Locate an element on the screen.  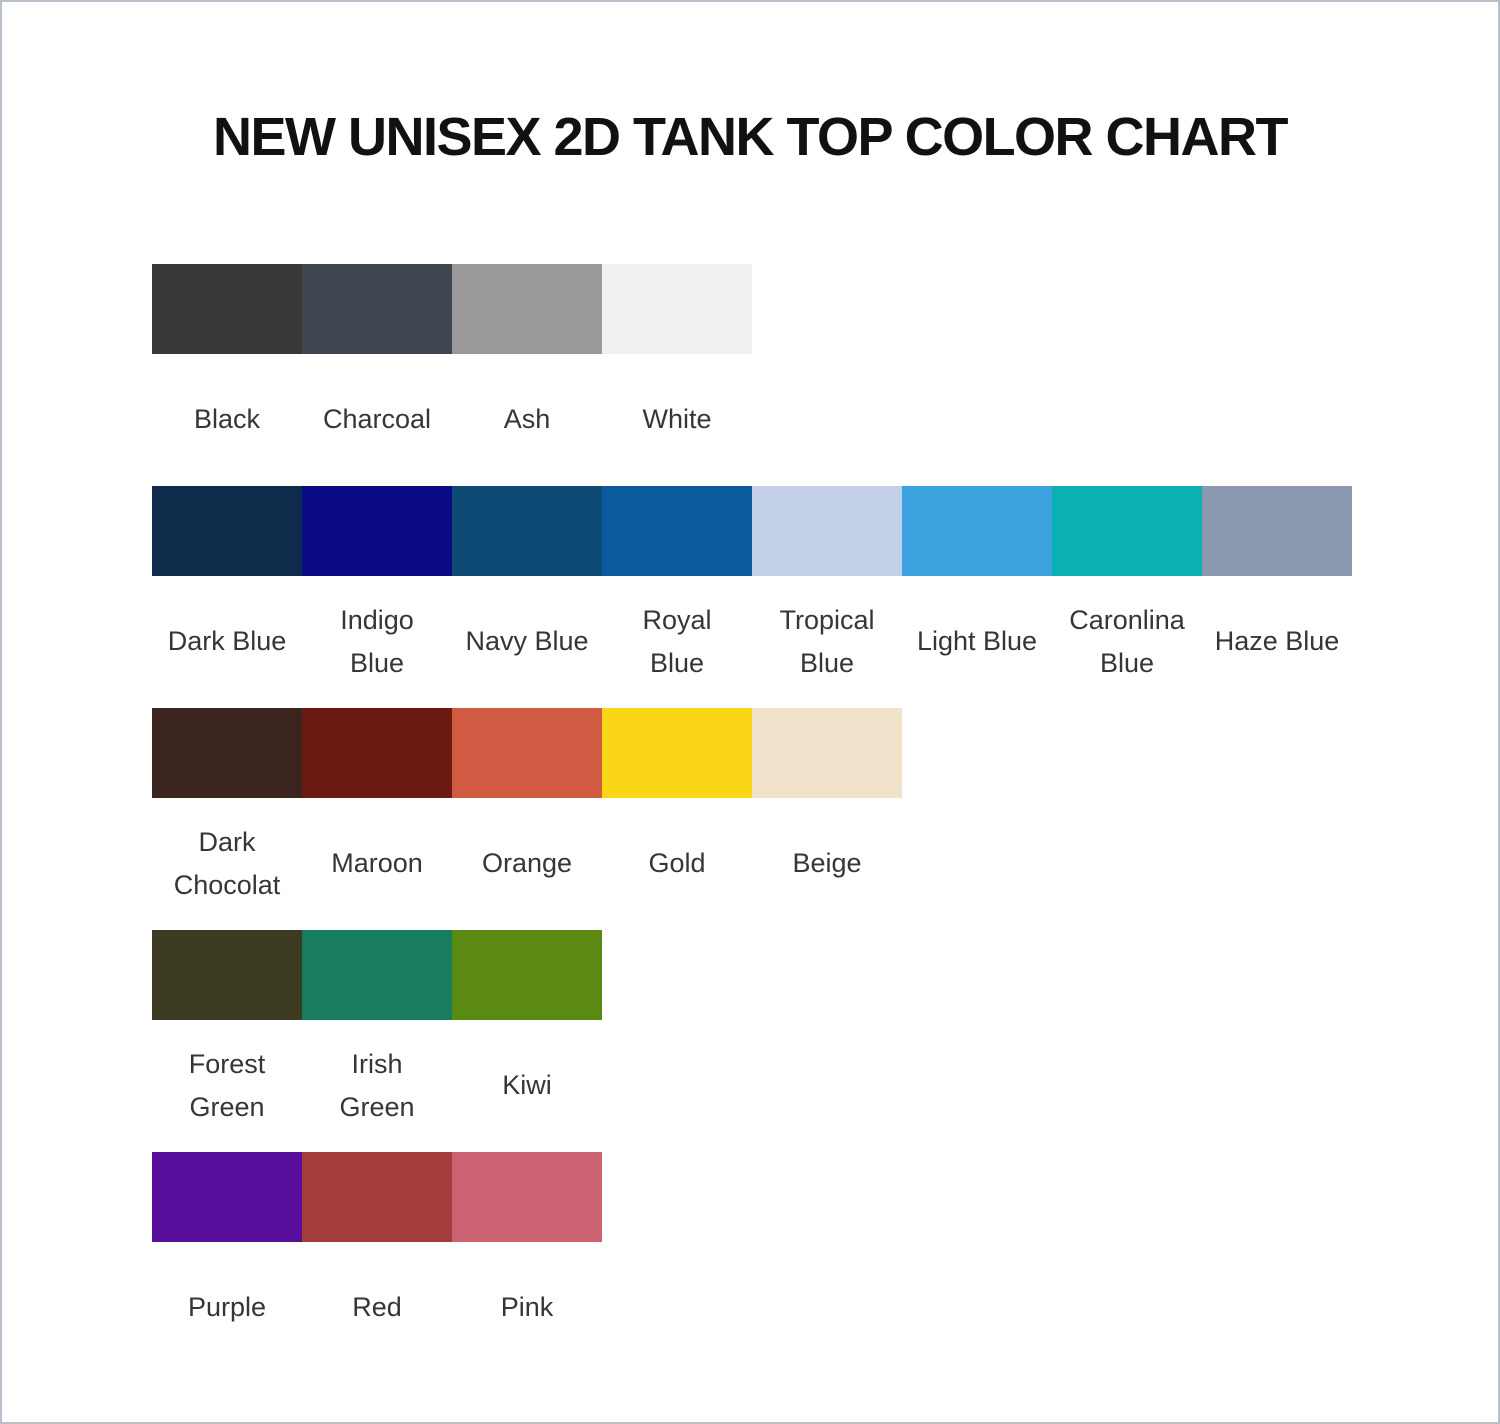
label-white: White is located at coordinates (677, 419).